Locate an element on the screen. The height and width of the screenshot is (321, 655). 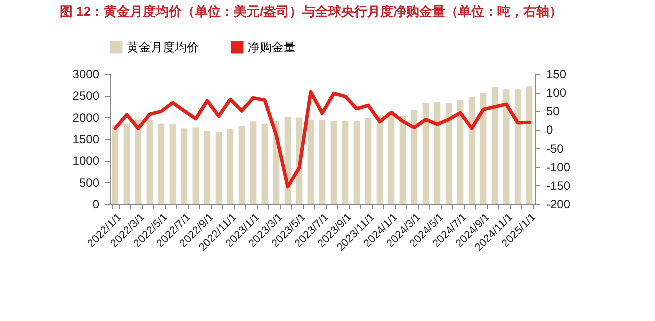
y2-tick-label: -150 is located at coordinates (558, 185).